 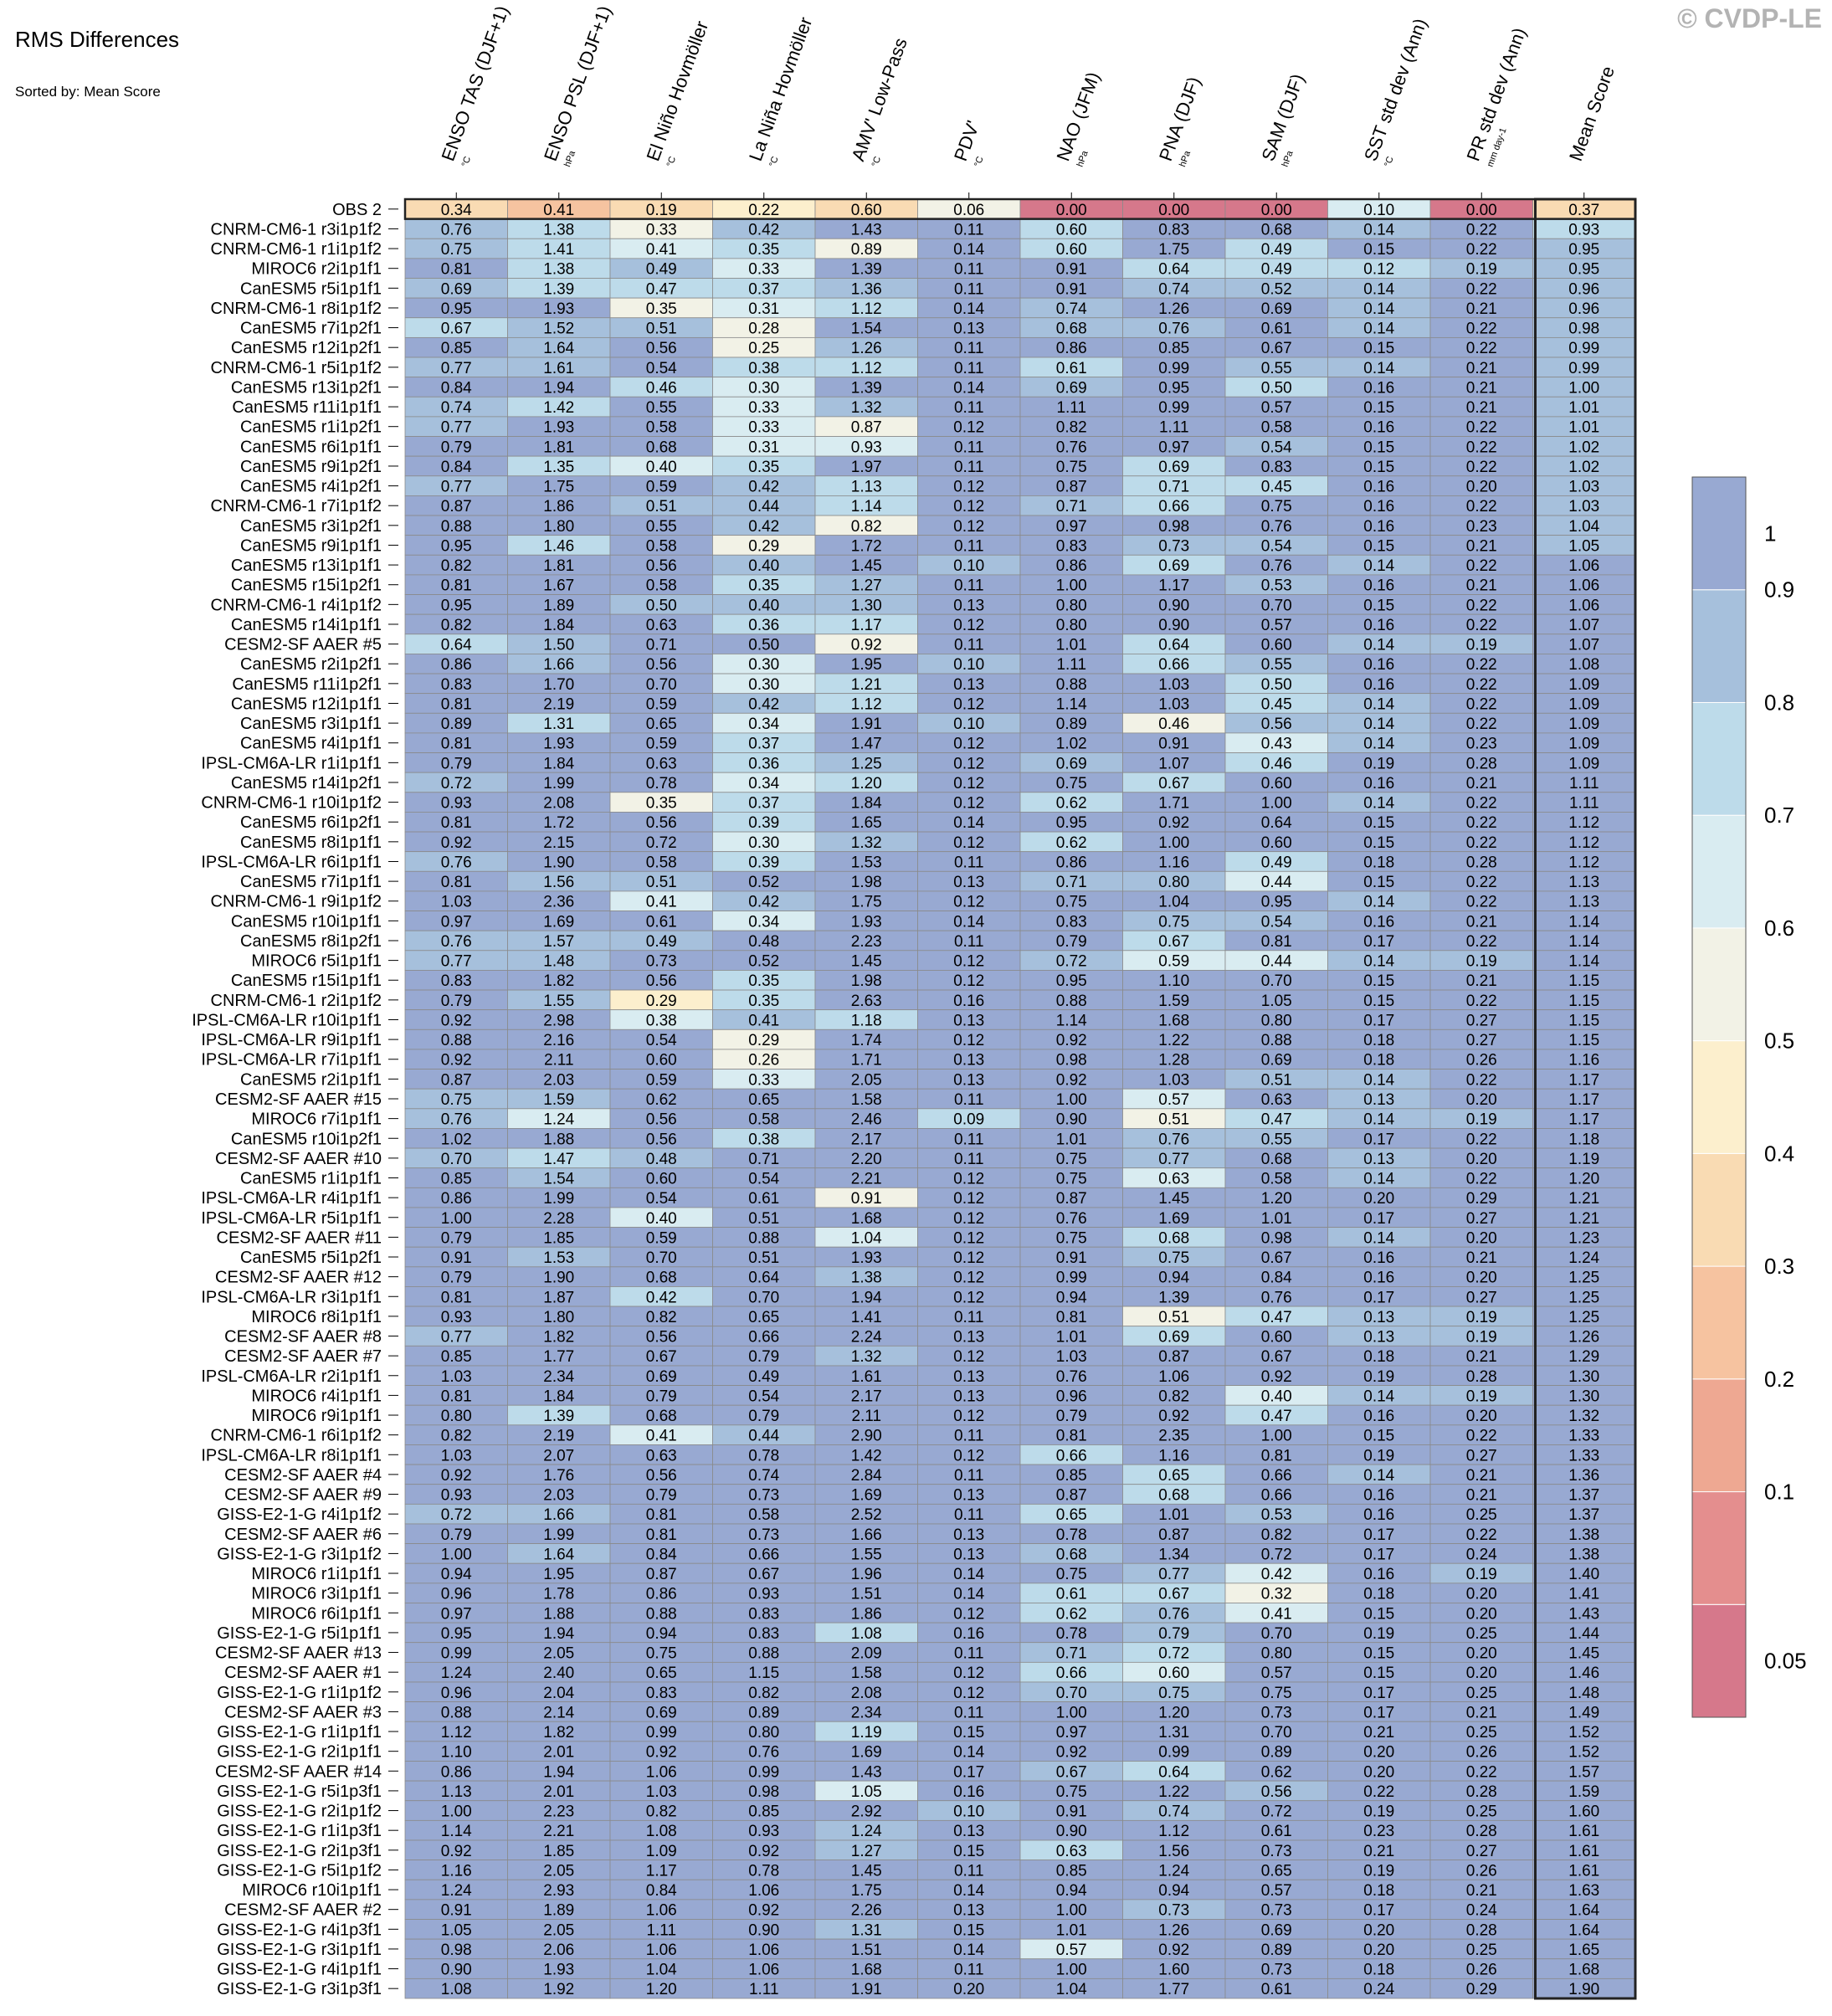 I want to click on cell-value: 0.47, so click(x=1276, y=1120).